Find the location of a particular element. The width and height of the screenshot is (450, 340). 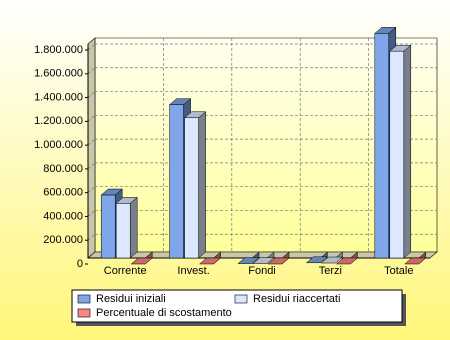

x-tick-label: Fondi is located at coordinates (262, 271).